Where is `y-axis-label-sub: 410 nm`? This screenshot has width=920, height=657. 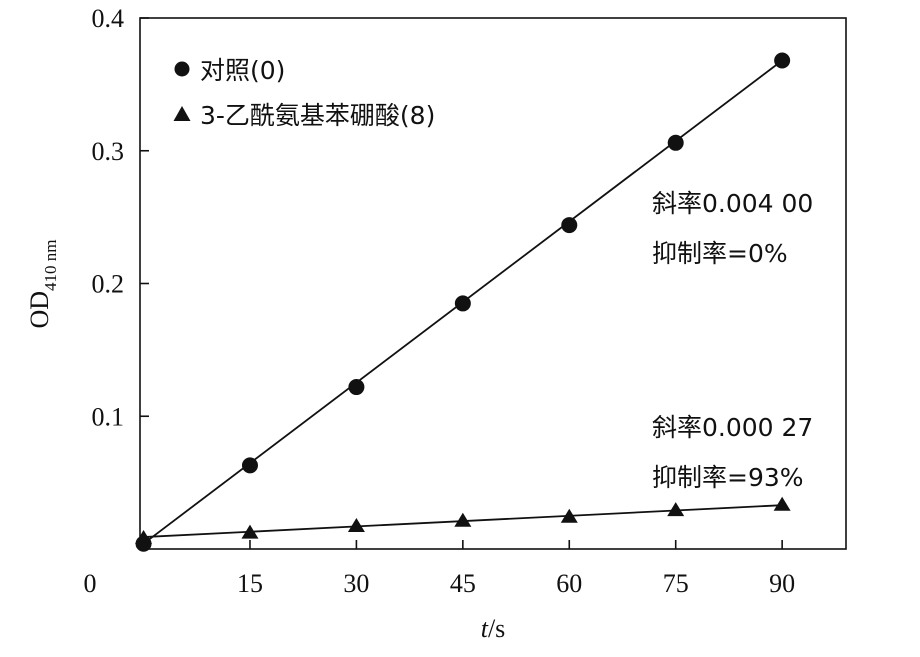 y-axis-label-sub: 410 nm is located at coordinates (50, 264).